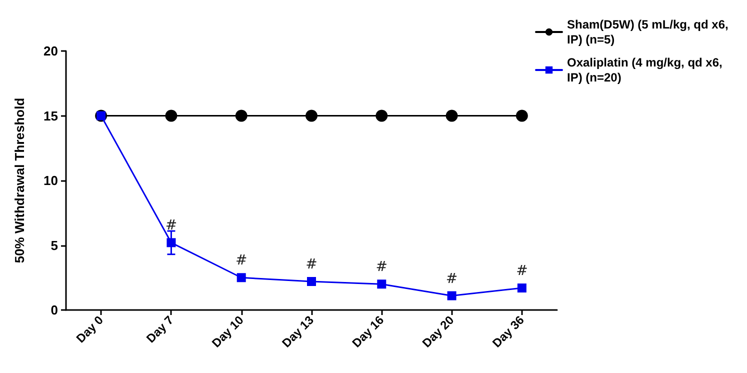 The image size is (747, 373). I want to click on x-tick-label: Day 20, so click(438, 331).